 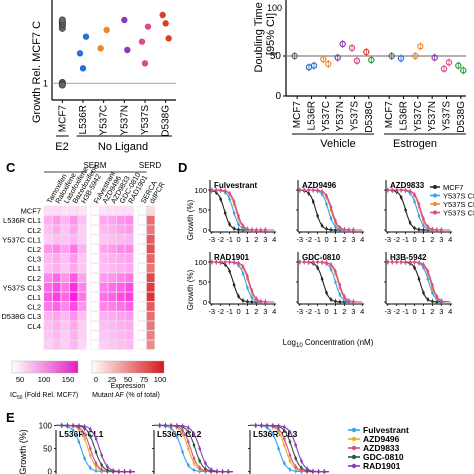 I want to click on panel-d-xtick-label: 1, so click(x=247, y=311).